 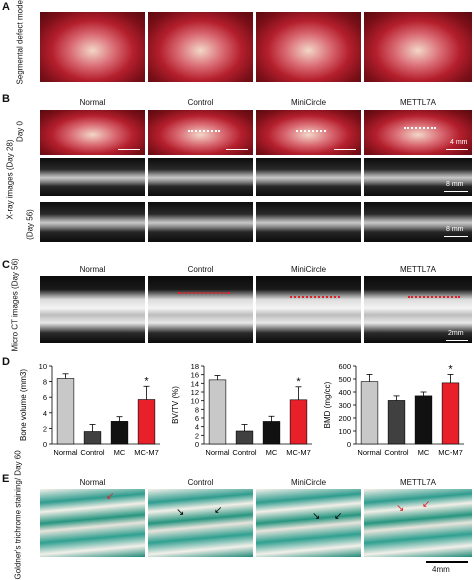 What do you see at coordinates (6, 99) in the screenshot?
I see `panel-b-label: B` at bounding box center [6, 99].